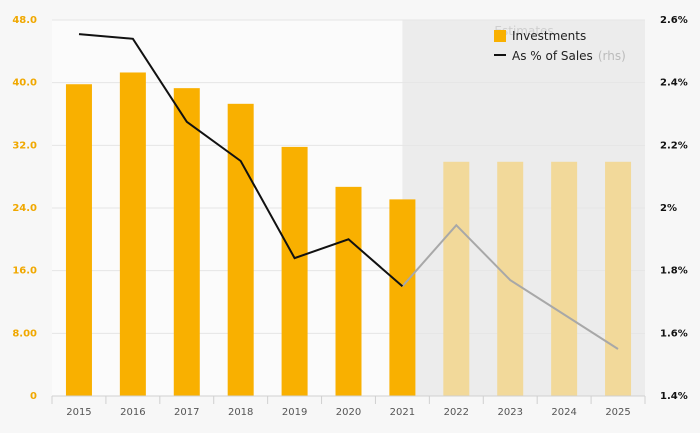 The image size is (700, 433). Describe the element at coordinates (240, 250) in the screenshot. I see `bar-investments-2018` at that location.